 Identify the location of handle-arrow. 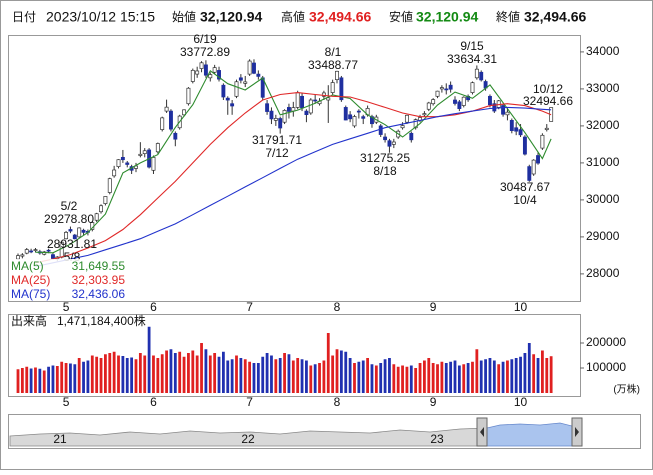
(577, 432).